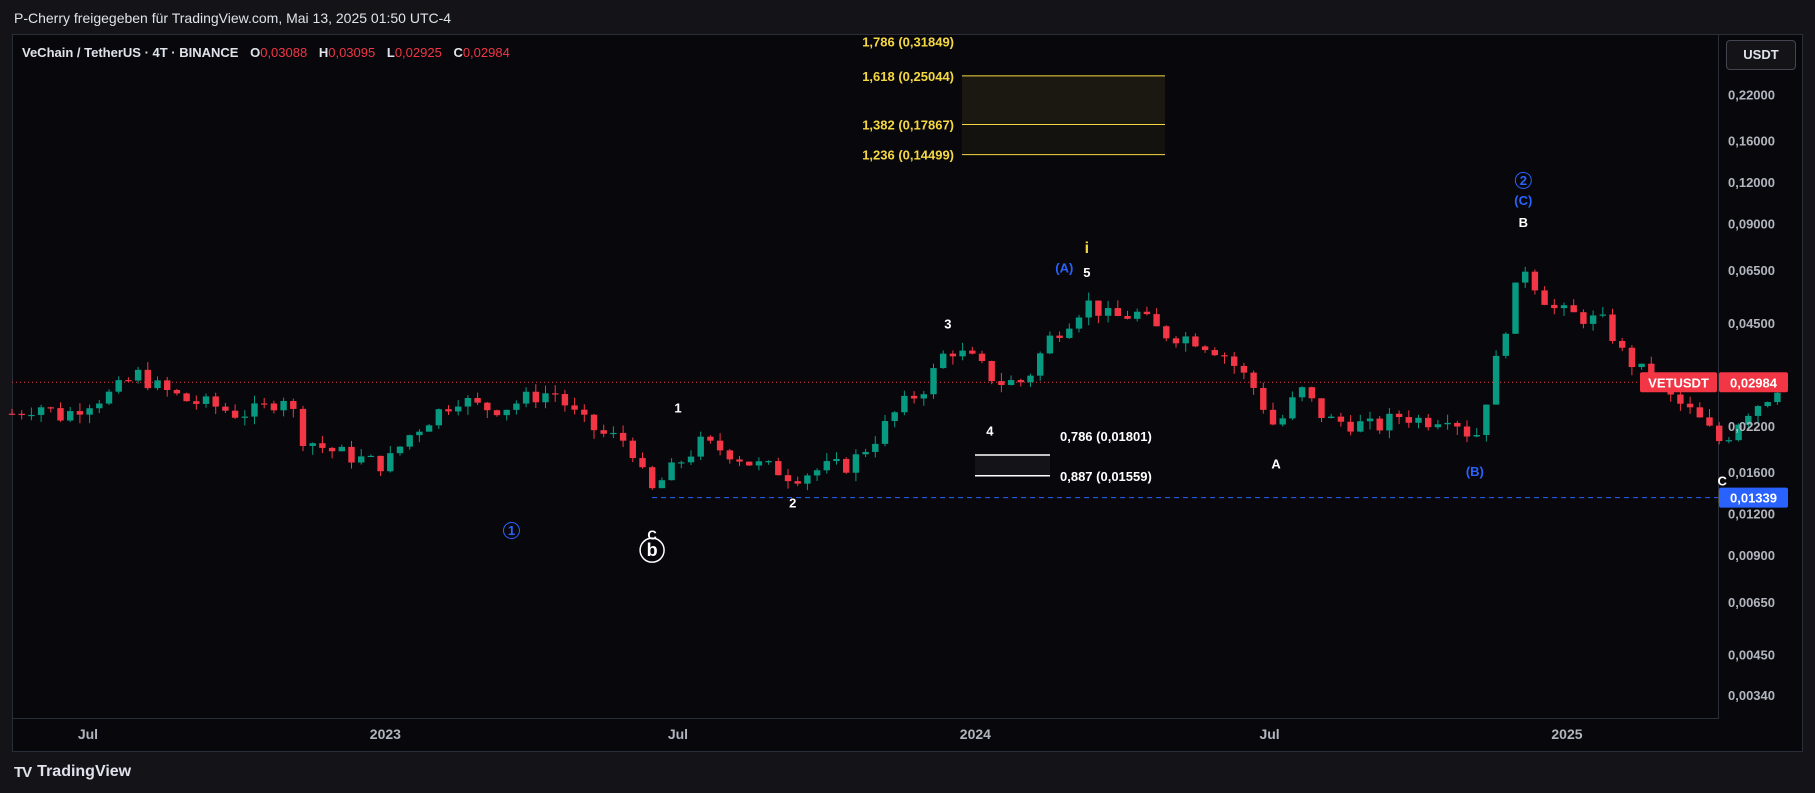 The height and width of the screenshot is (793, 1815). Describe the element at coordinates (1276, 464) in the screenshot. I see `wave-label-A: A` at that location.